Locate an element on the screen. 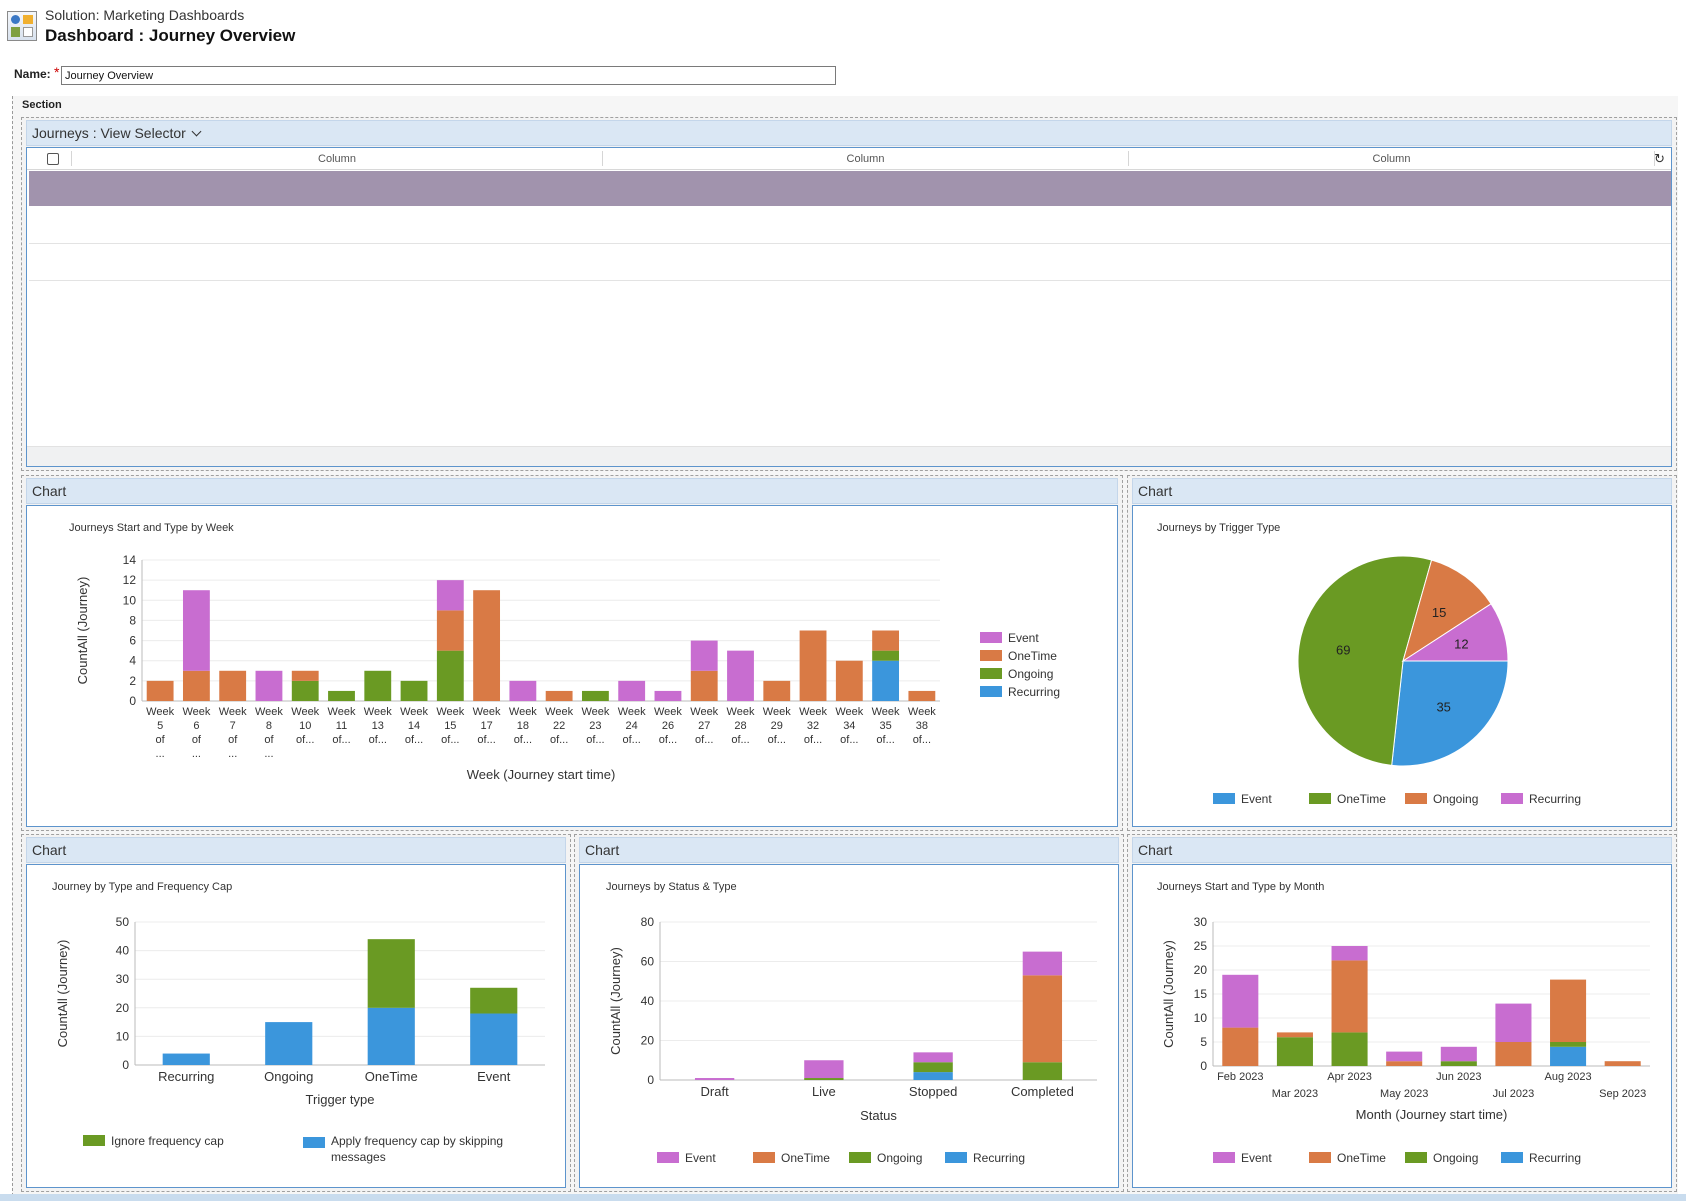 Image resolution: width=1686 pixels, height=1201 pixels. name-label: Name: is located at coordinates (32, 74).